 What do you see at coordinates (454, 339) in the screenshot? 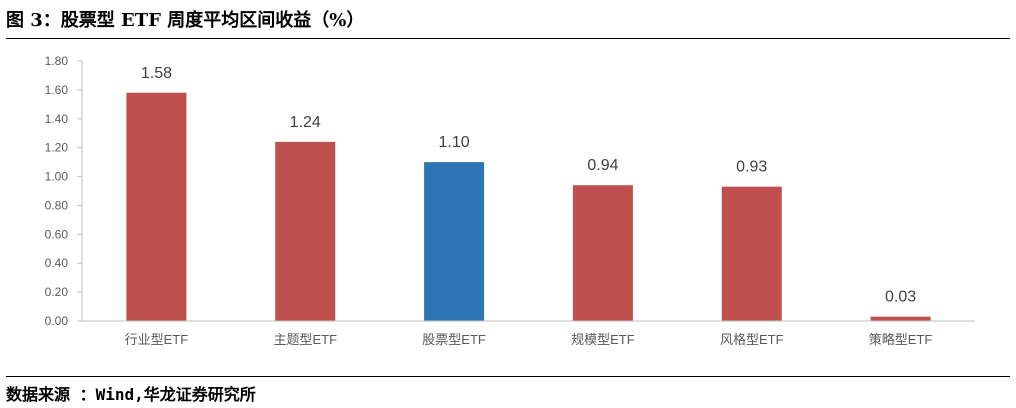
I see `x-tick-label: 股票型ETF` at bounding box center [454, 339].